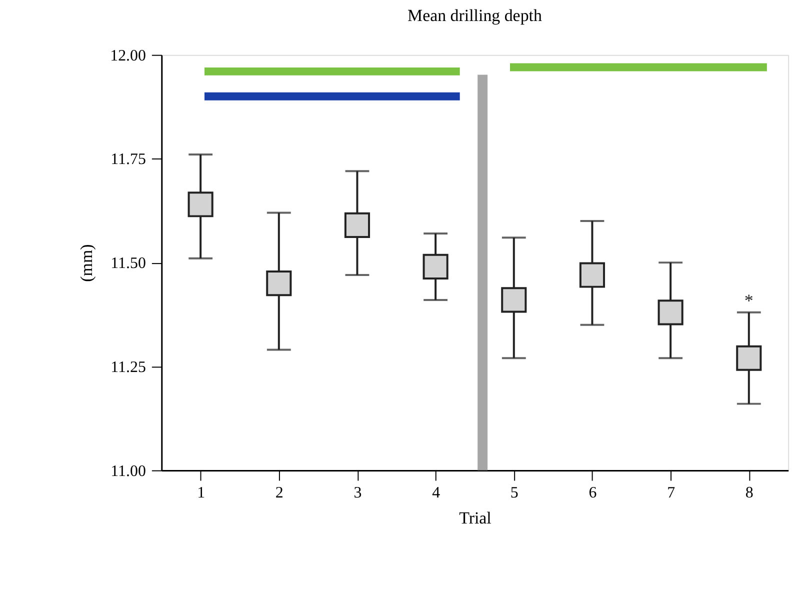 The height and width of the screenshot is (598, 805). What do you see at coordinates (128, 367) in the screenshot?
I see `y-tick-label: 11.25` at bounding box center [128, 367].